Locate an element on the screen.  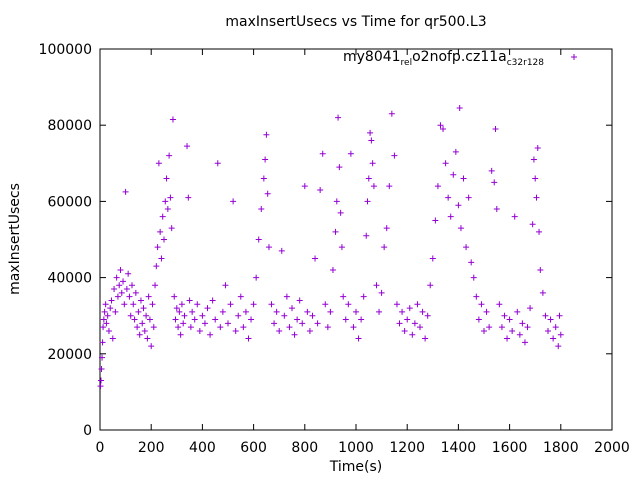
y-tick-label: 0 is located at coordinates (87, 431).